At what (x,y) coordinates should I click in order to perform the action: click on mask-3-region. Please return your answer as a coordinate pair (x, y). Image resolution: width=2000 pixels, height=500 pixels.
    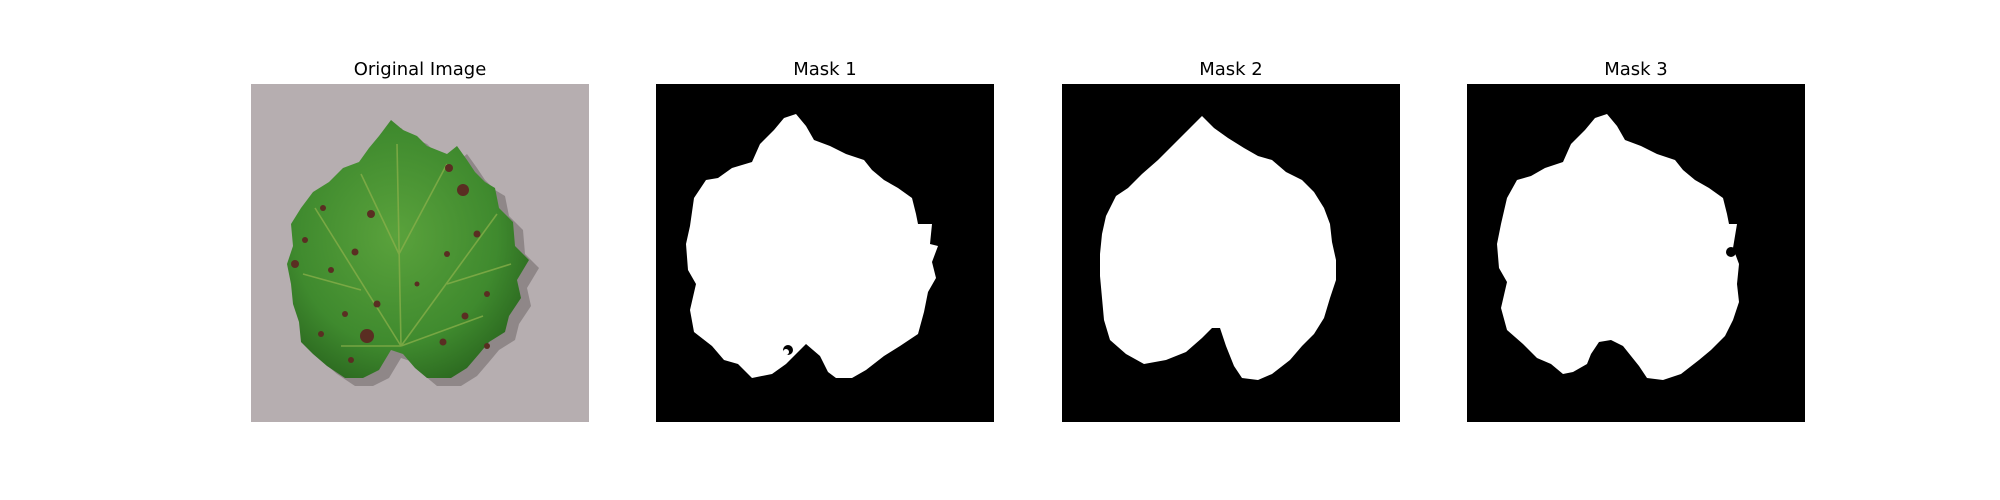
    Looking at the image, I should click on (1618, 247).